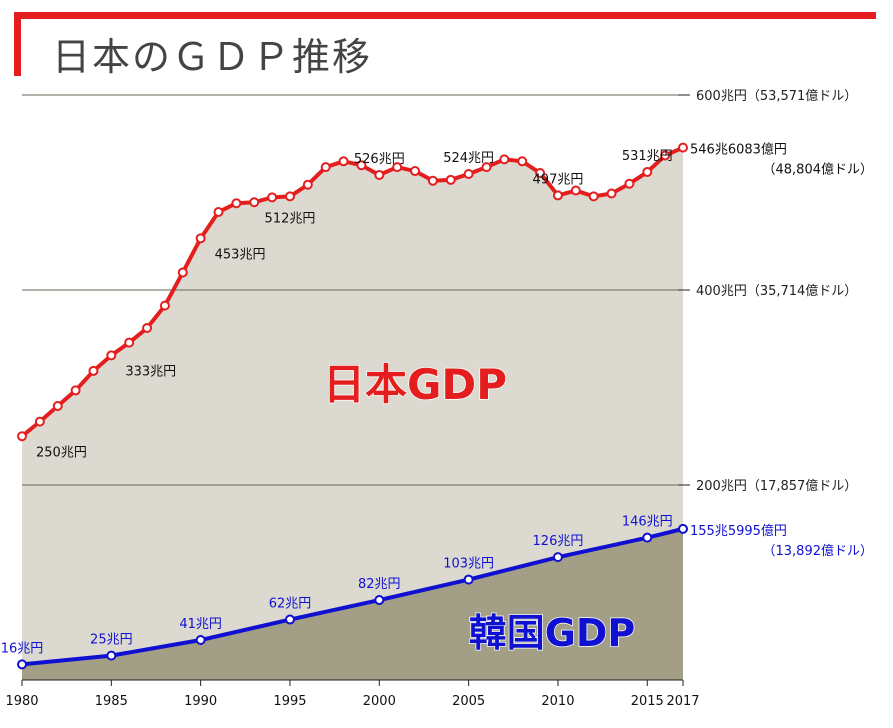 Image resolution: width=893 pixels, height=728 pixels. Describe the element at coordinates (379, 584) in the screenshot. I see `korea-data-label-2000: 82兆円` at that location.